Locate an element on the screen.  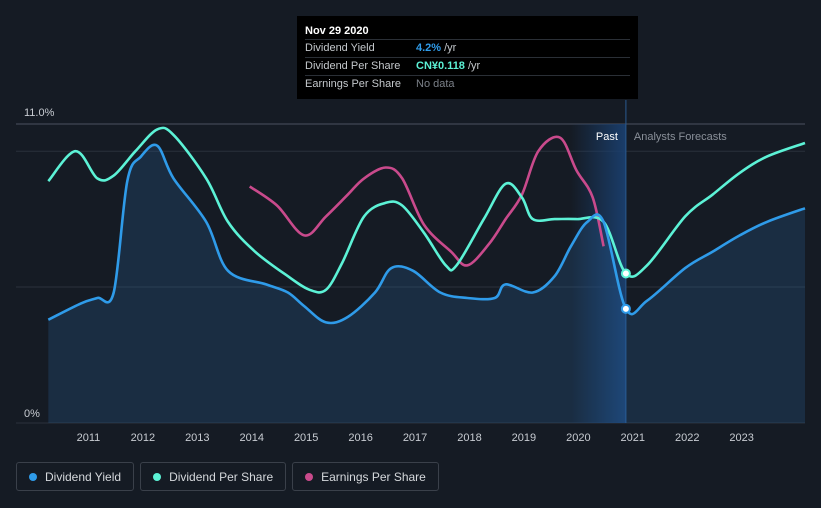
x-tick-label: 2016 is located at coordinates (360, 438).